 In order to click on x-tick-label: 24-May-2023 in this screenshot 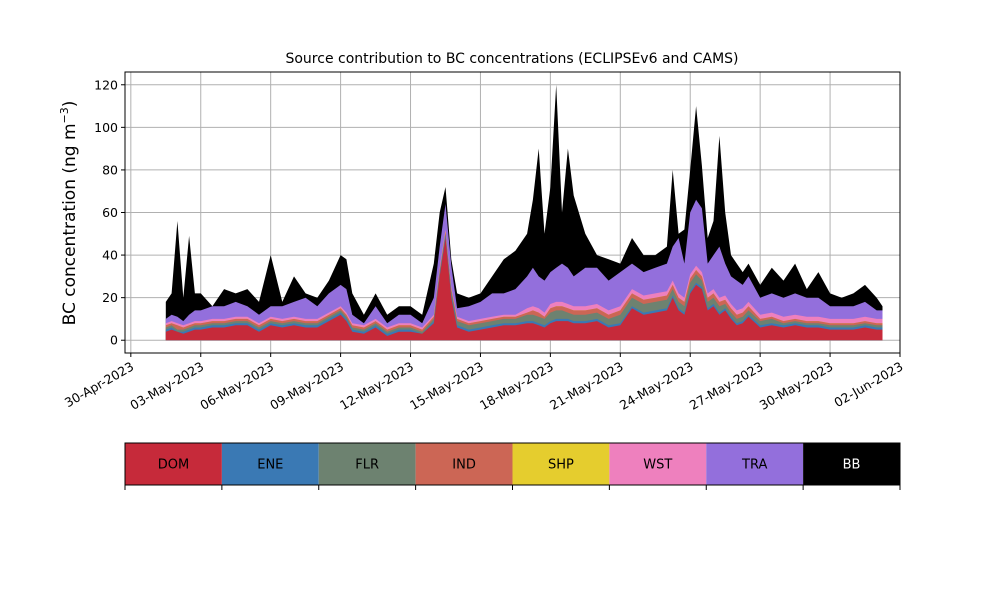, I will do `click(656, 386)`.